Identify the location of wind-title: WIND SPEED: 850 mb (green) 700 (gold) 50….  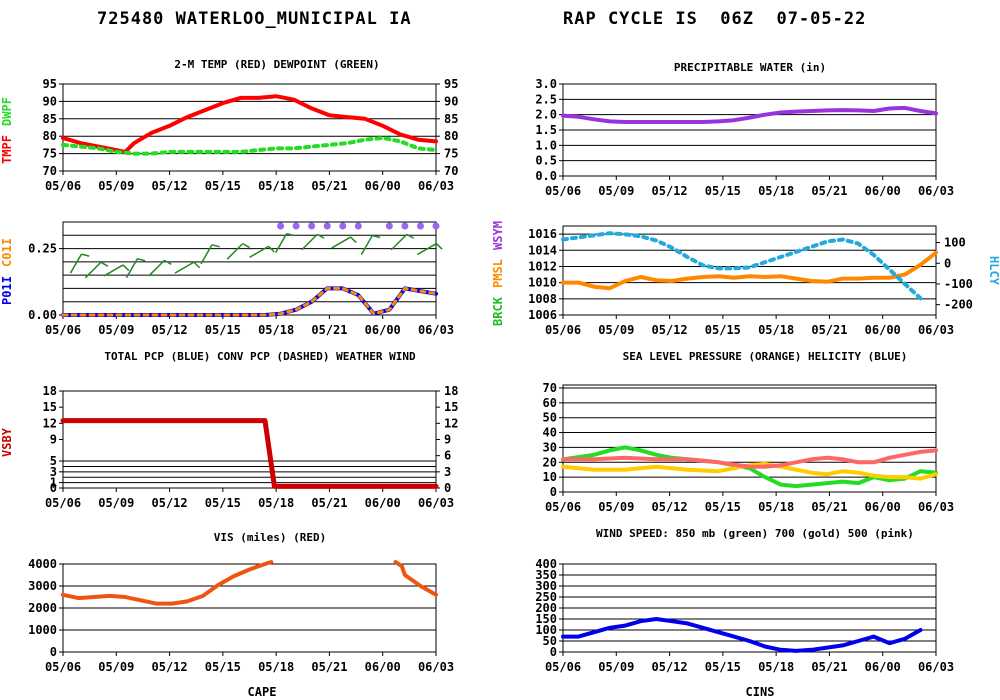
(755, 533).